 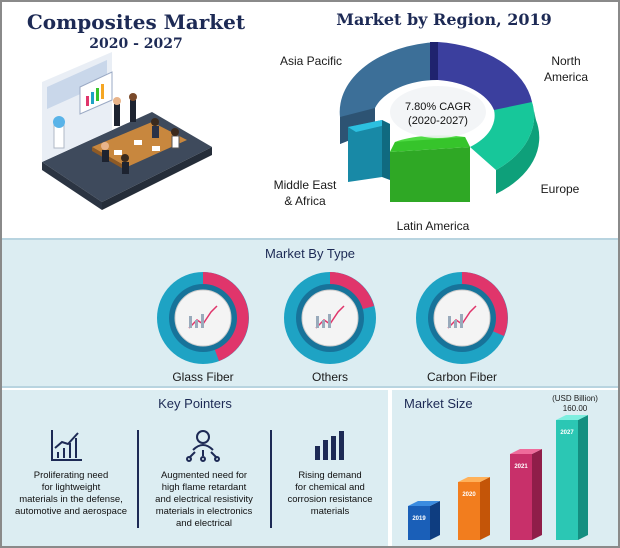 I want to click on type-label-glass-fiber: Glass Fiber, so click(x=203, y=377).